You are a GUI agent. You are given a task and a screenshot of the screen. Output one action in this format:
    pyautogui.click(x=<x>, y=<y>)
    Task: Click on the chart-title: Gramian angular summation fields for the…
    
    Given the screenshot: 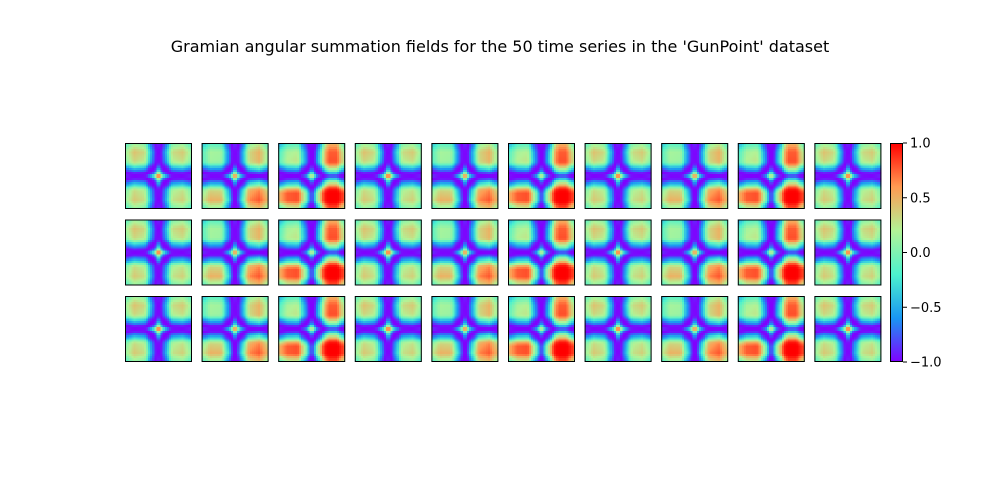 What is the action you would take?
    pyautogui.click(x=500, y=46)
    